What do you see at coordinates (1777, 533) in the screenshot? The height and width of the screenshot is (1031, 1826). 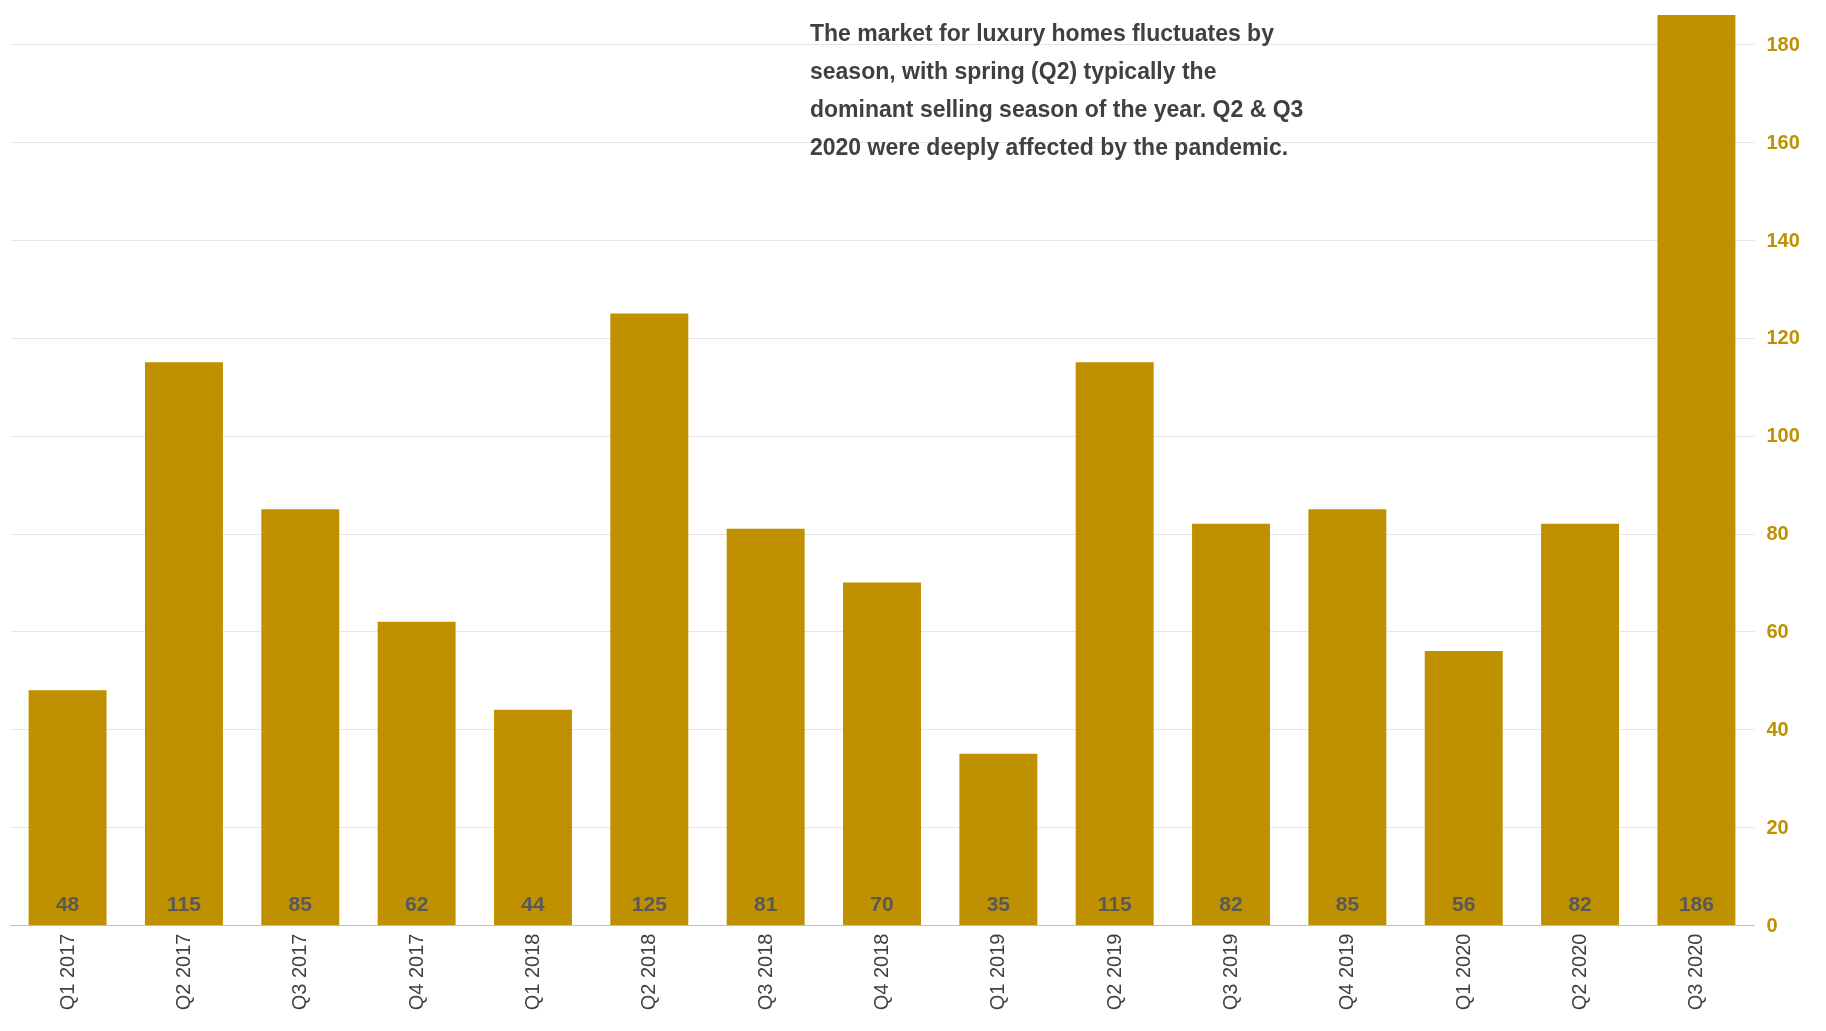 I see `y-tick-label: 80` at bounding box center [1777, 533].